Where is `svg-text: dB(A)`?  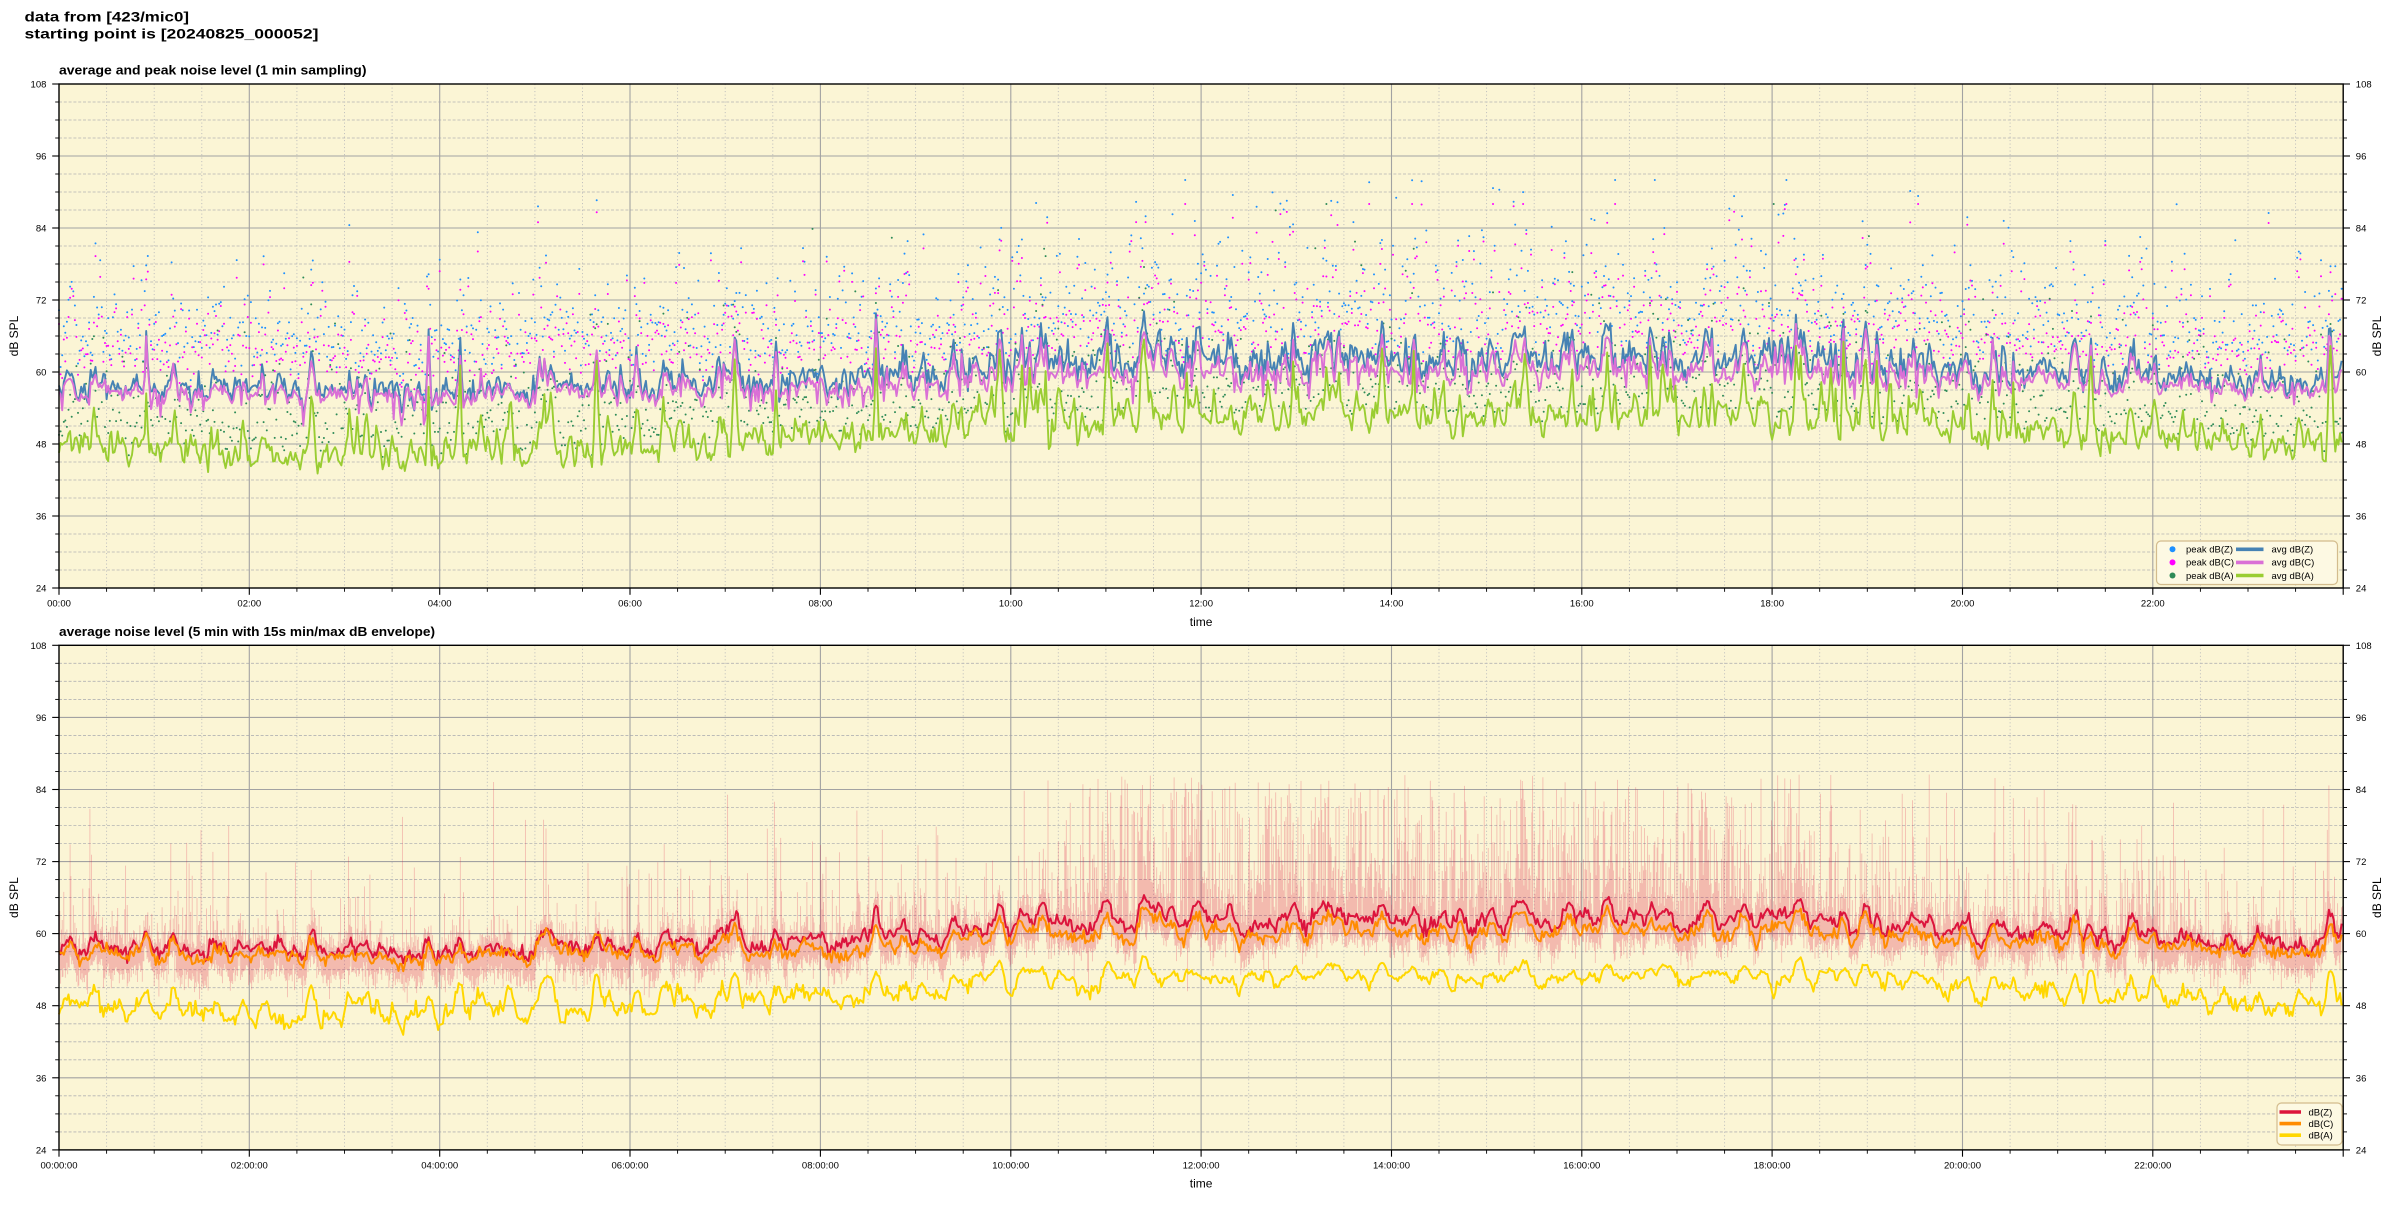
svg-text: dB(A) is located at coordinates (2321, 1136).